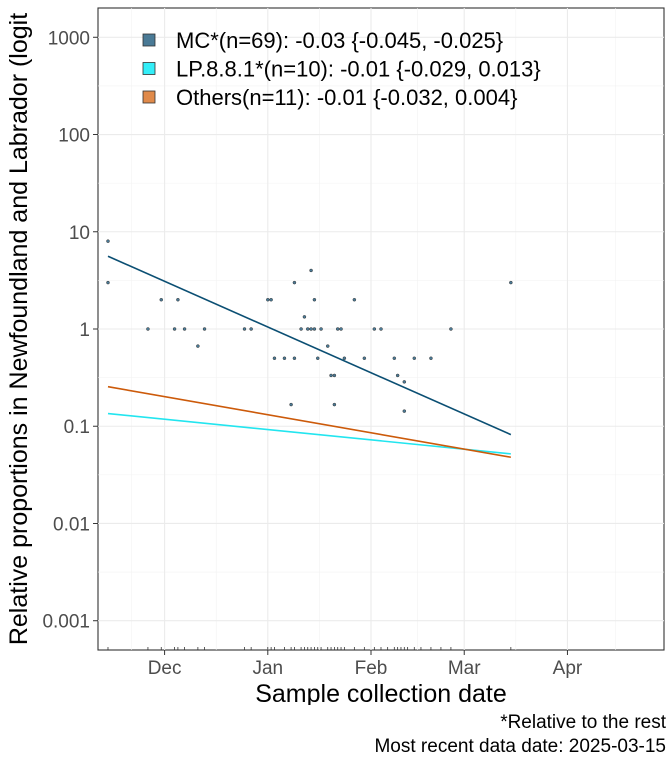 This screenshot has height=768, width=672. Describe the element at coordinates (70, 330) in the screenshot. I see `y-axis: 0.001 0.01 0.1 1 10 100 1000` at that location.